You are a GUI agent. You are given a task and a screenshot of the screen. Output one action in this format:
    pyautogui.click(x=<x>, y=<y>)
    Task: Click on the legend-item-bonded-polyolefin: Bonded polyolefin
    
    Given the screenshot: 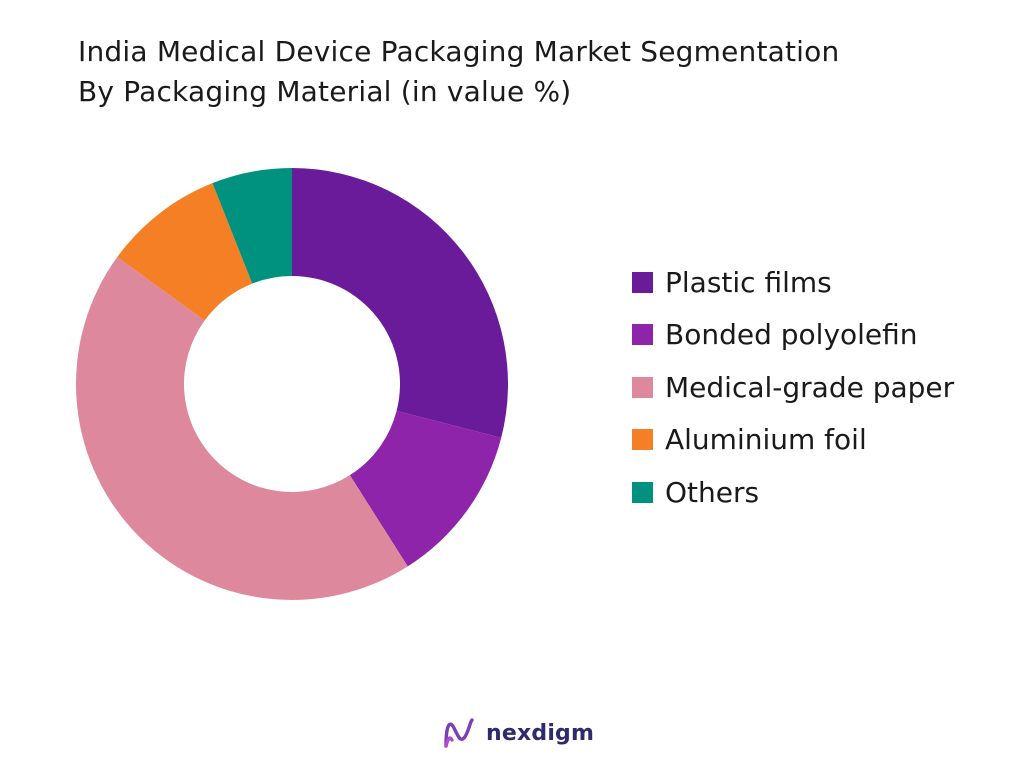 What is the action you would take?
    pyautogui.click(x=793, y=335)
    